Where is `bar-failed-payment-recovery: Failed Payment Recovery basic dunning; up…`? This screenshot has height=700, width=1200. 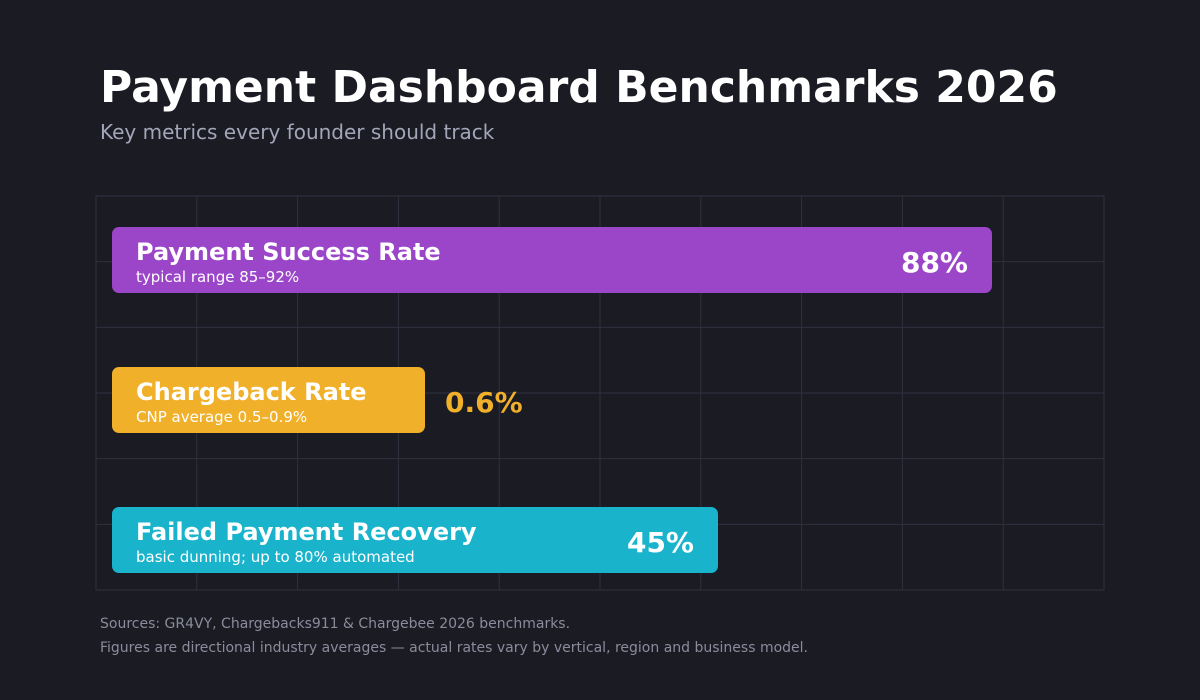 bar-failed-payment-recovery: Failed Payment Recovery basic dunning; up… is located at coordinates (415, 540).